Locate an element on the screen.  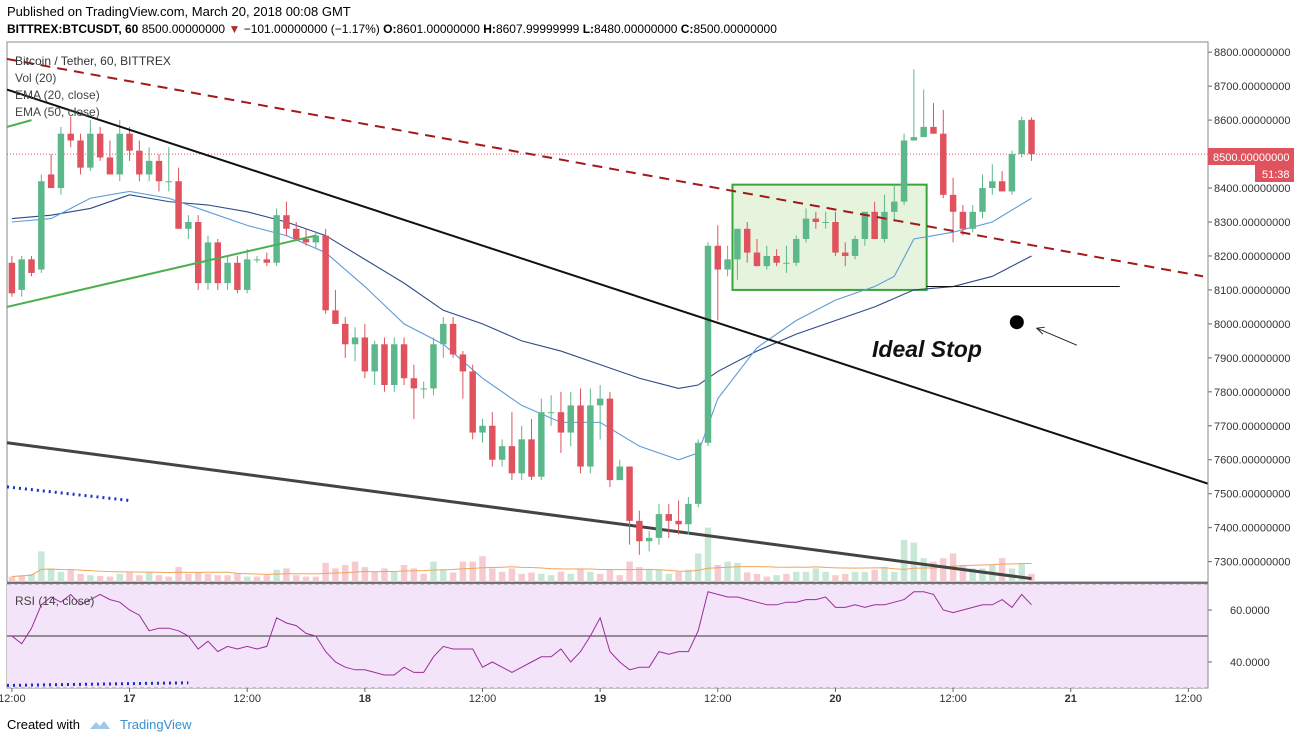
last-price: 8500.00000000 is located at coordinates (183, 29).